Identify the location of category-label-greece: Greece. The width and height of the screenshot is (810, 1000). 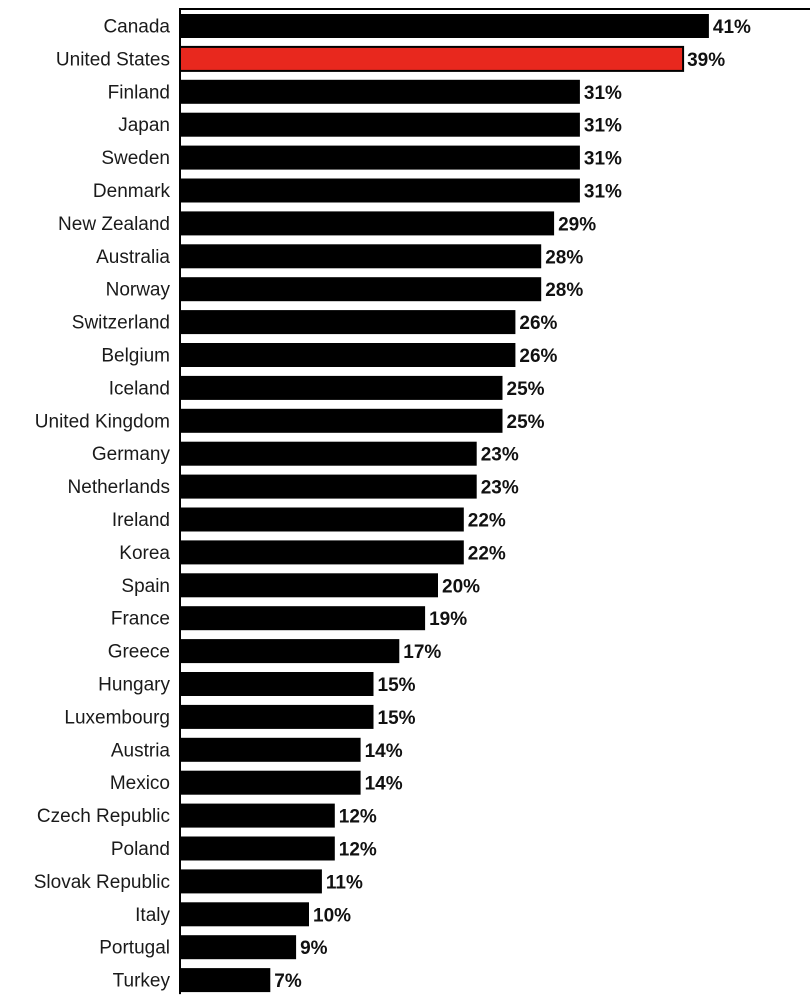
(139, 652).